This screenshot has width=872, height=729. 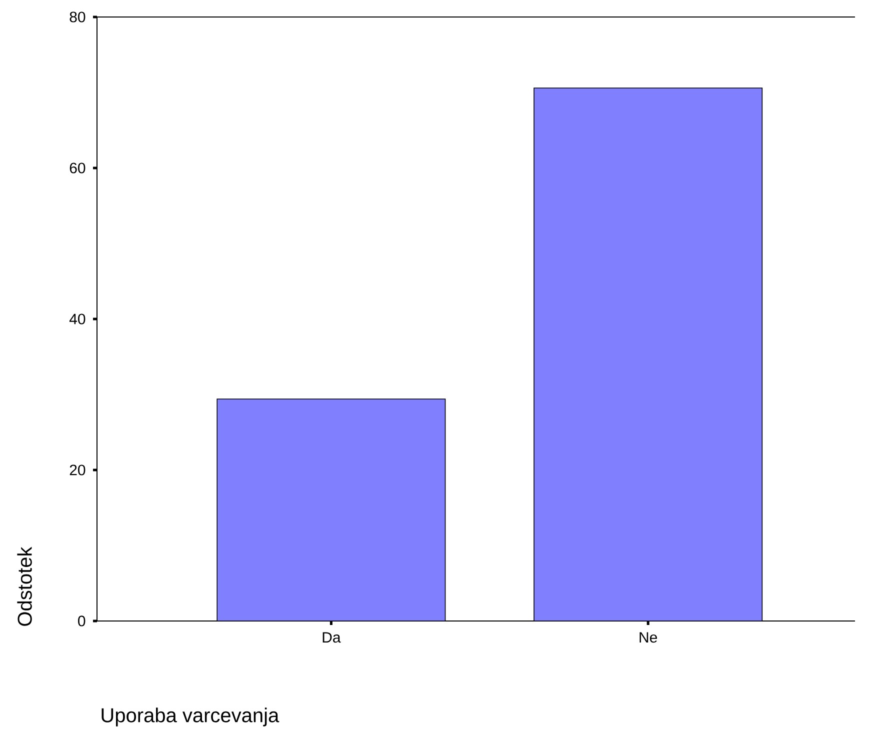 I want to click on y-tick-label: 80, so click(x=78, y=17).